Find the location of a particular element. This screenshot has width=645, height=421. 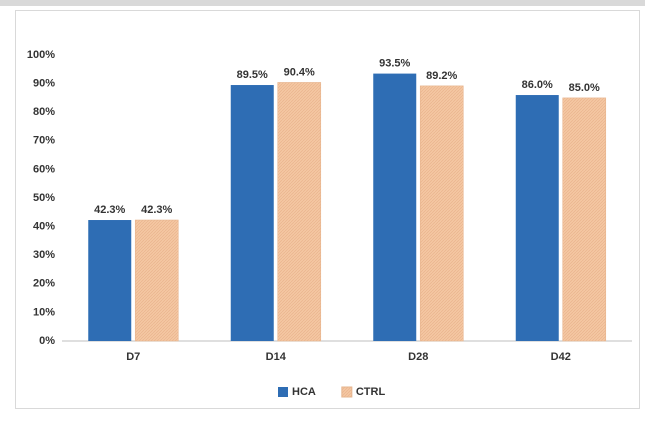

y-tick-label: 70% is located at coordinates (44, 141).